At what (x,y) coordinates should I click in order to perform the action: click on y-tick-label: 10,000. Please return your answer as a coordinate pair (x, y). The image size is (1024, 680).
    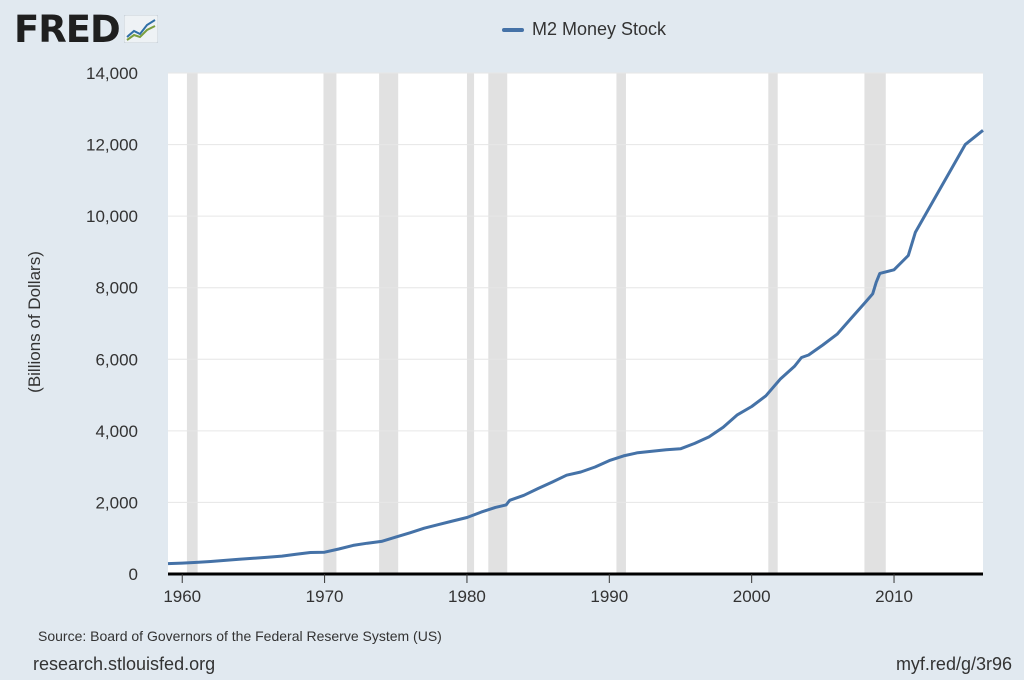
    Looking at the image, I should click on (112, 216).